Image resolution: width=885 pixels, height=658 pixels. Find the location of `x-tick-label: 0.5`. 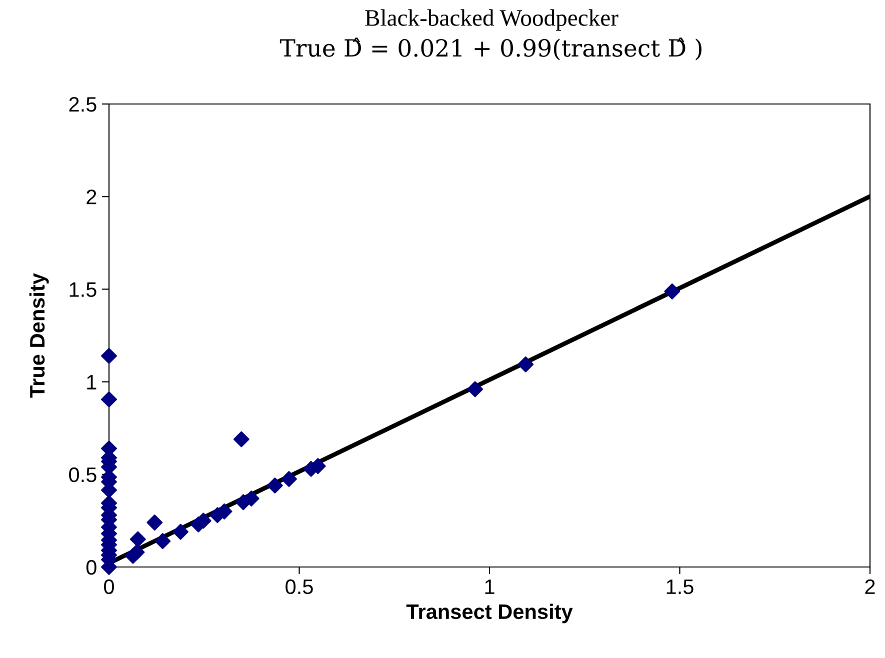

x-tick-label: 0.5 is located at coordinates (299, 586).